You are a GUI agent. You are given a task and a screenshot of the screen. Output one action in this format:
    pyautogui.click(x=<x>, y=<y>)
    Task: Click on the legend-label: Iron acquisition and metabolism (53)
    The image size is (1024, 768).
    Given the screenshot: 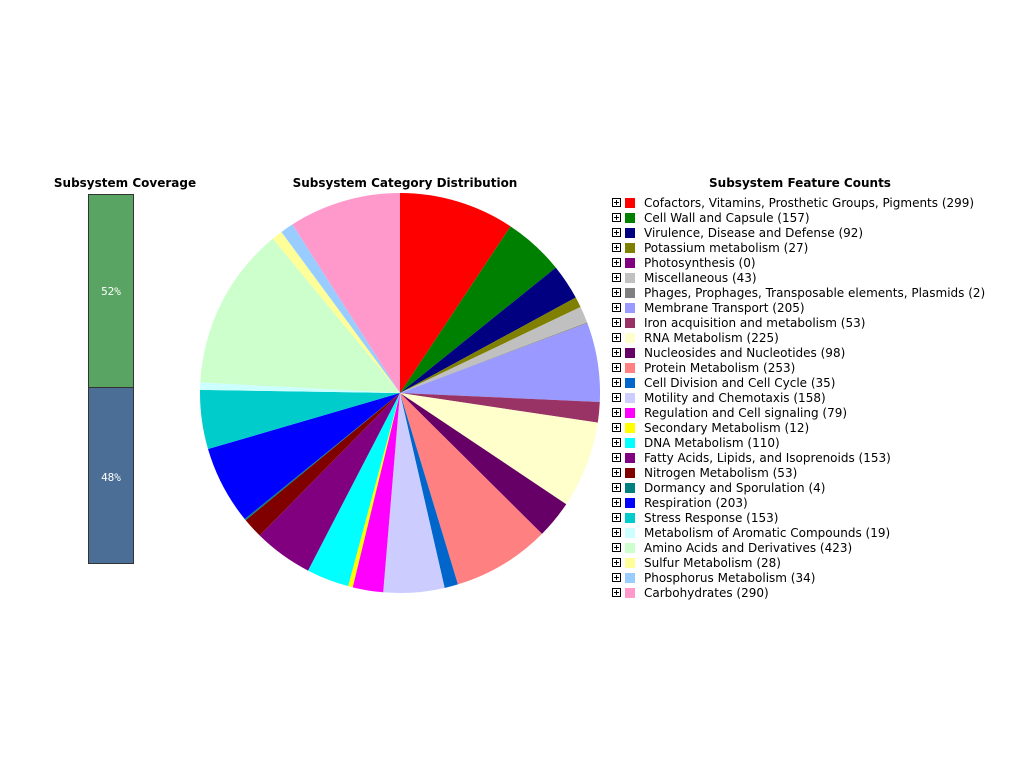 What is the action you would take?
    pyautogui.click(x=755, y=322)
    